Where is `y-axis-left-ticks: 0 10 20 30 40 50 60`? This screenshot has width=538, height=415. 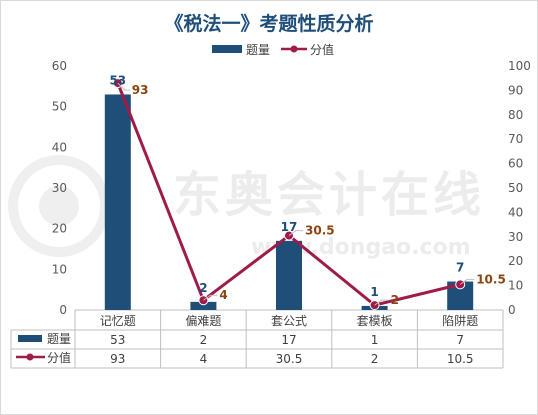 y-axis-left-ticks: 0 10 20 30 40 50 60 is located at coordinates (59, 188).